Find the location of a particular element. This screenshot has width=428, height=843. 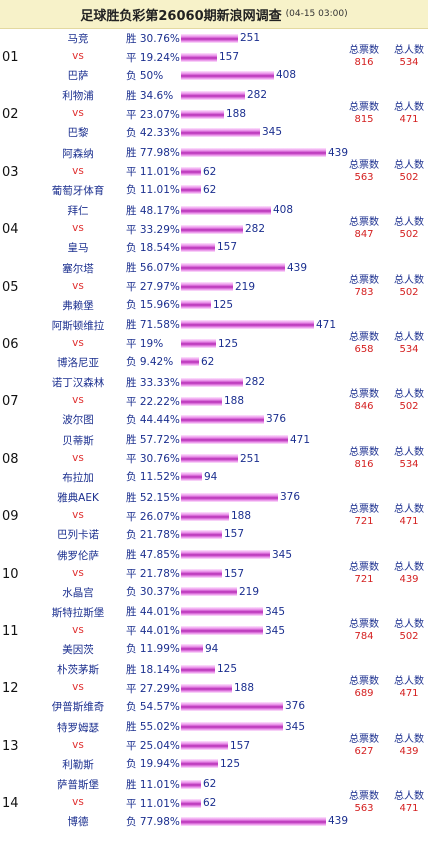

home-team-link: 阿斯顿维拉 is located at coordinates (78, 325).